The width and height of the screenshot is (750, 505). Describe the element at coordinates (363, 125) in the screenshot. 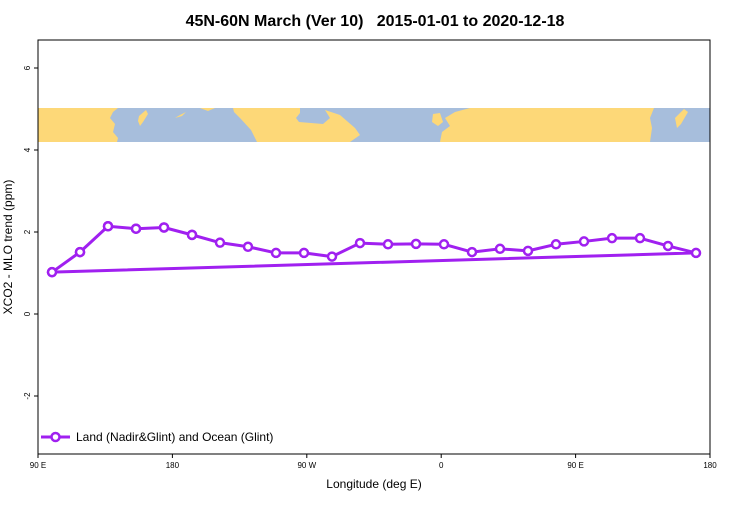

I see `map-land` at that location.